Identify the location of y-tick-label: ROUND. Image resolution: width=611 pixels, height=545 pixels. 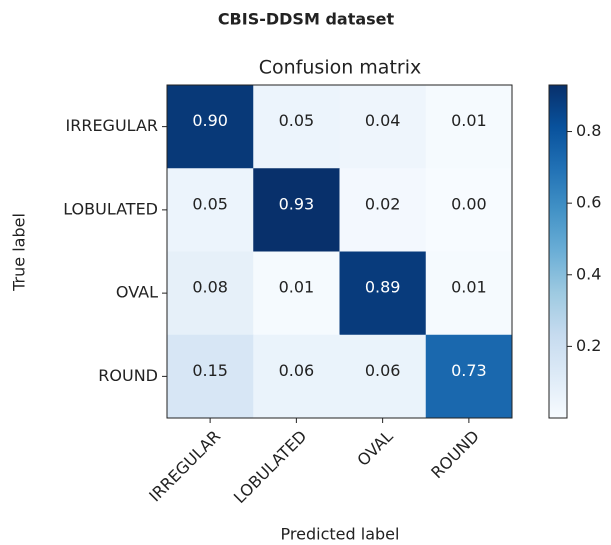
(128, 375).